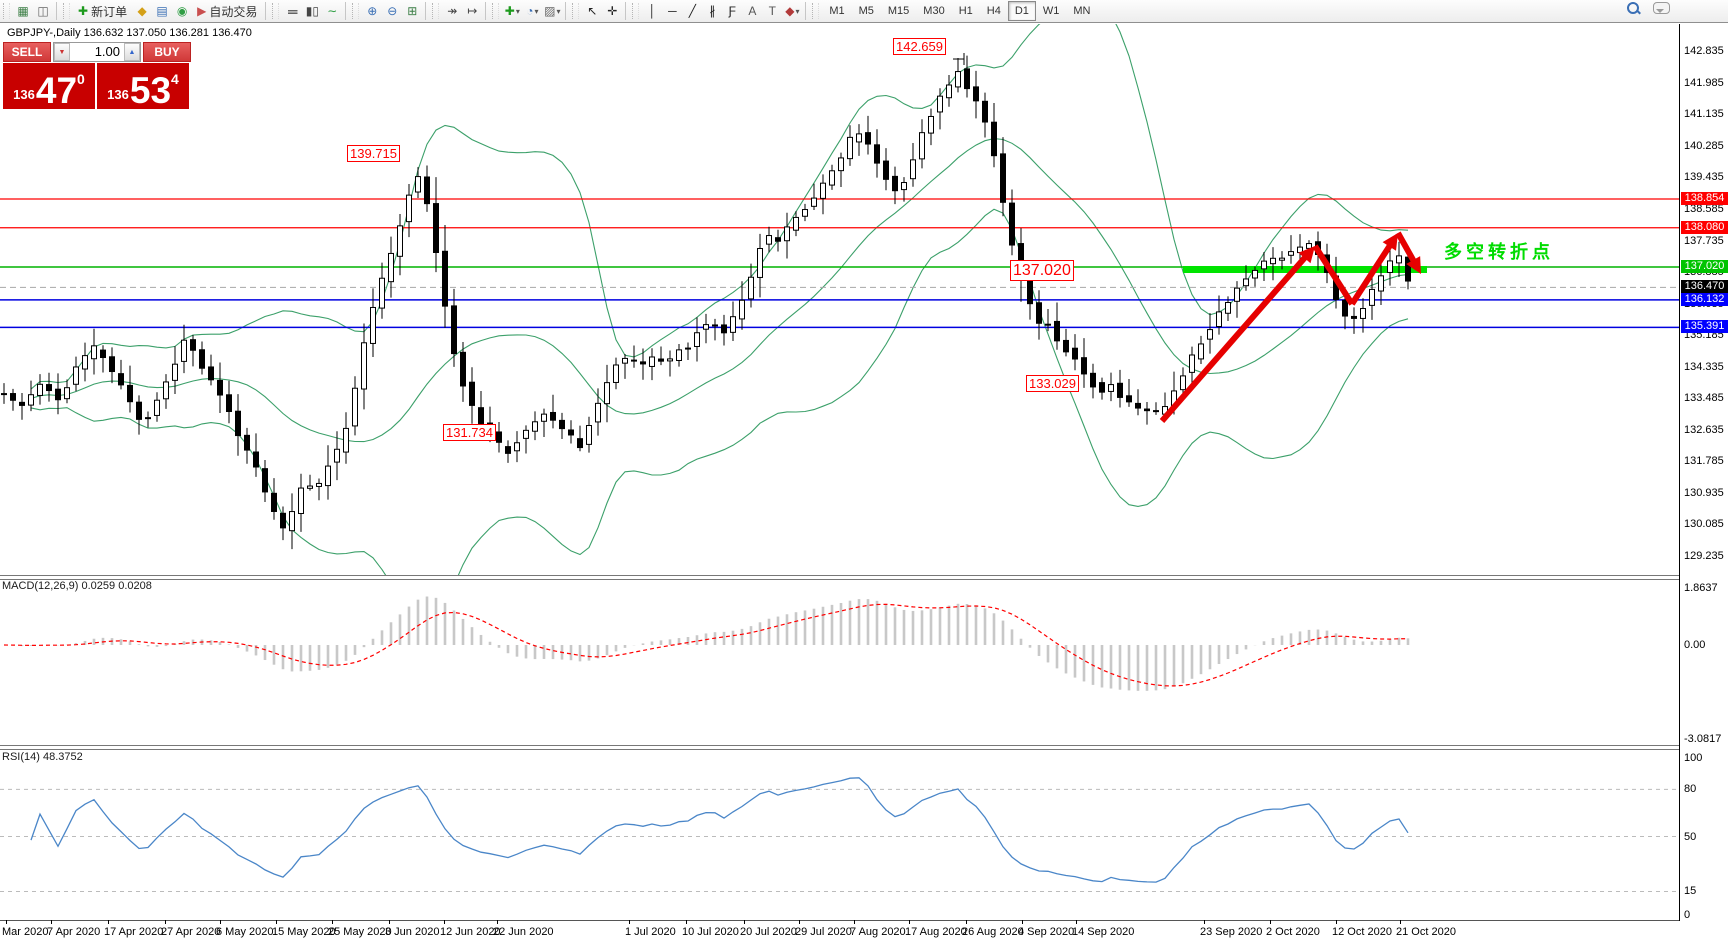  What do you see at coordinates (360, 932) in the screenshot?
I see `date-label: 25 May 2020` at bounding box center [360, 932].